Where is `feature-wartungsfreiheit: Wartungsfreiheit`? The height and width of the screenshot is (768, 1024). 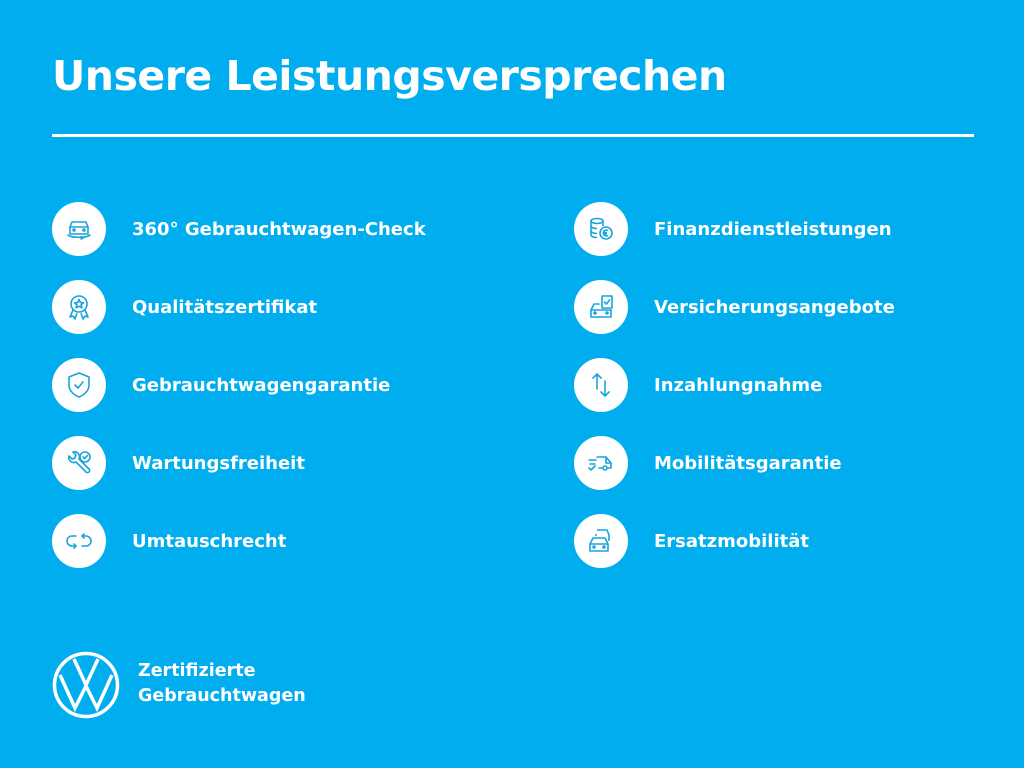 feature-wartungsfreiheit: Wartungsfreiheit is located at coordinates (178, 463).